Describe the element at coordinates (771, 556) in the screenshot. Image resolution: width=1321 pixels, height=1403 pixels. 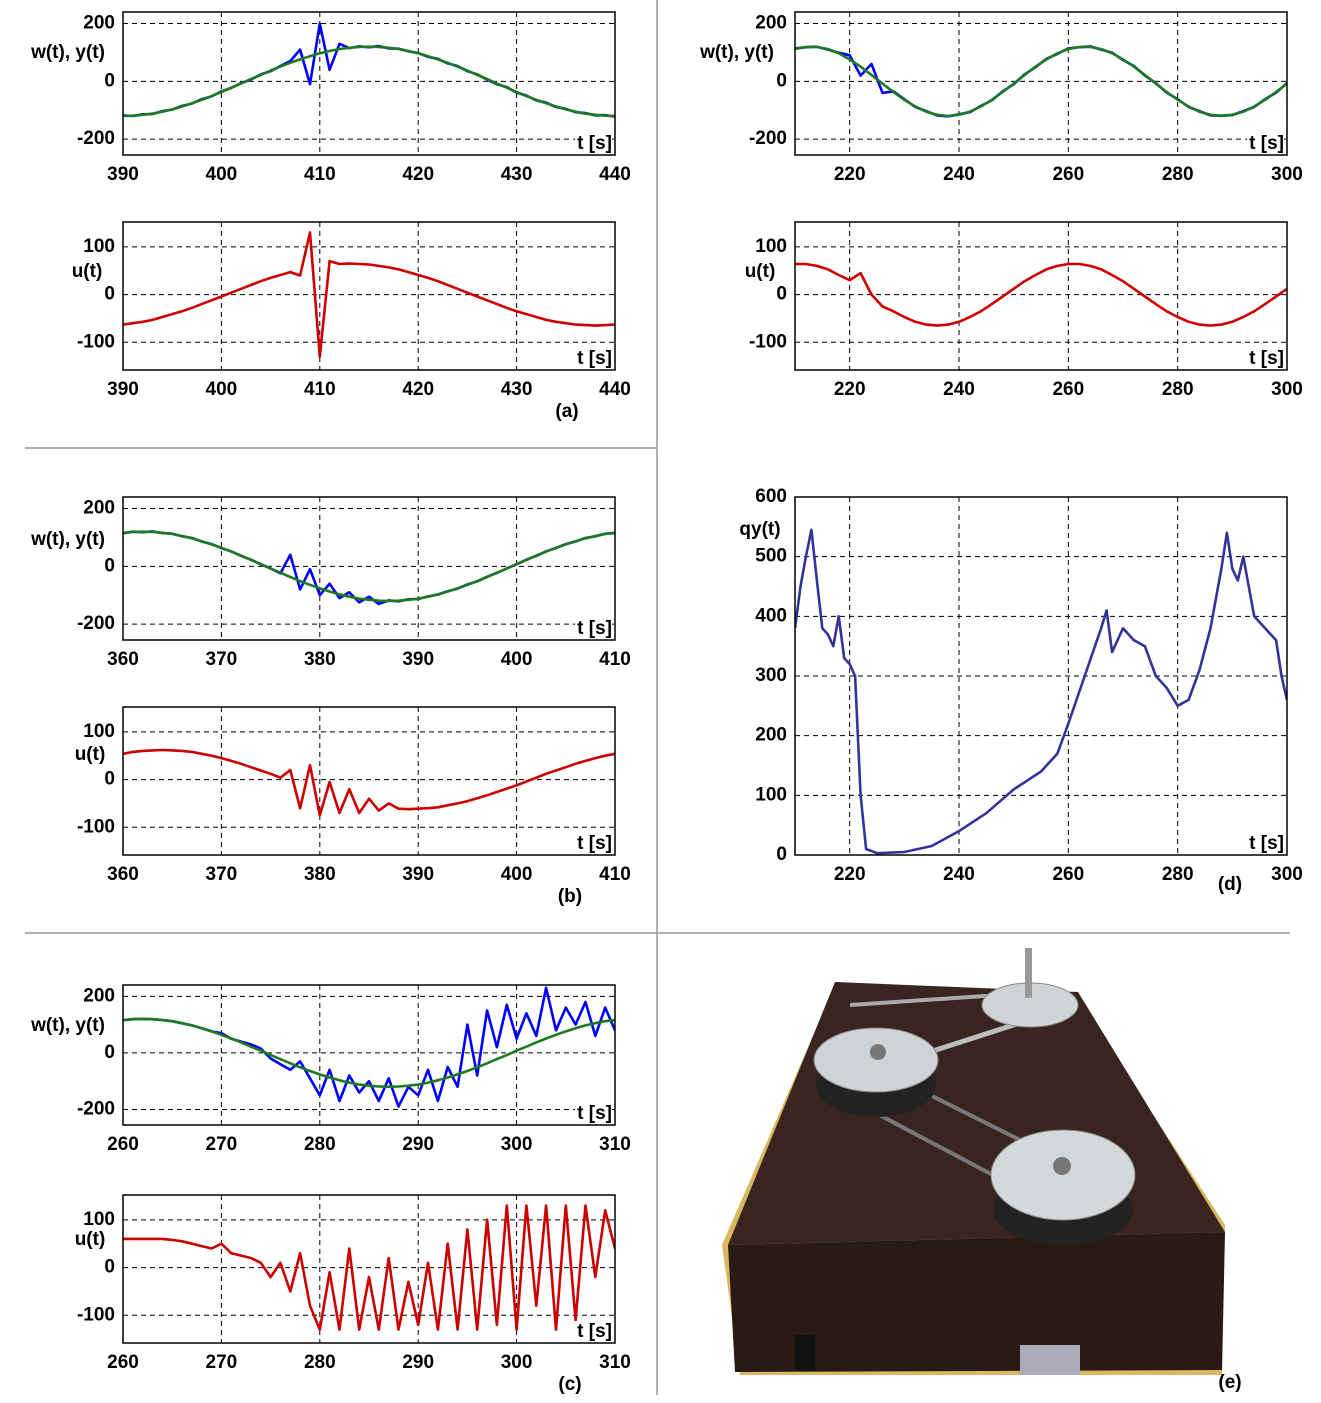
I see `y-tick-label: 500` at that location.